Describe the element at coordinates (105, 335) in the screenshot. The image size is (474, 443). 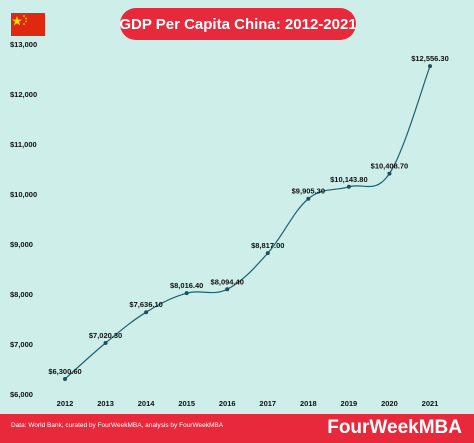
I see `data-label: $7,020.30` at that location.